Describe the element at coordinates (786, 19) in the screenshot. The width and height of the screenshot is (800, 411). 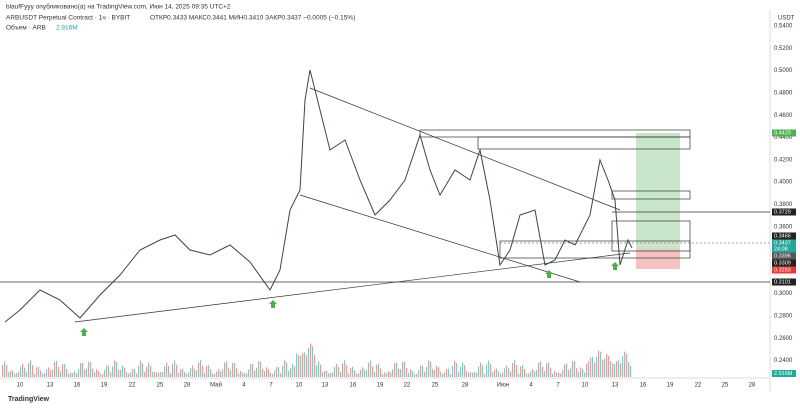
I see `currency: USDT` at that location.